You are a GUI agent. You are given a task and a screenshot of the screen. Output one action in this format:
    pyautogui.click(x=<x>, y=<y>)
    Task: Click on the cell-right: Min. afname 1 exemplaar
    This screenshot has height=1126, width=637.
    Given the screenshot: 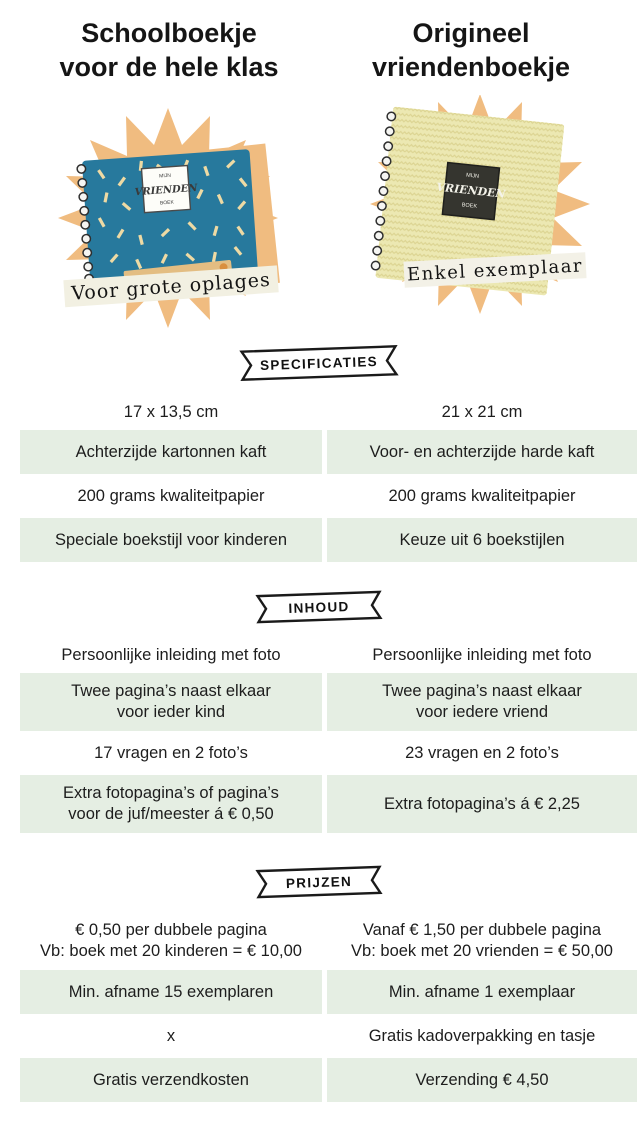 What is the action you would take?
    pyautogui.click(x=482, y=992)
    